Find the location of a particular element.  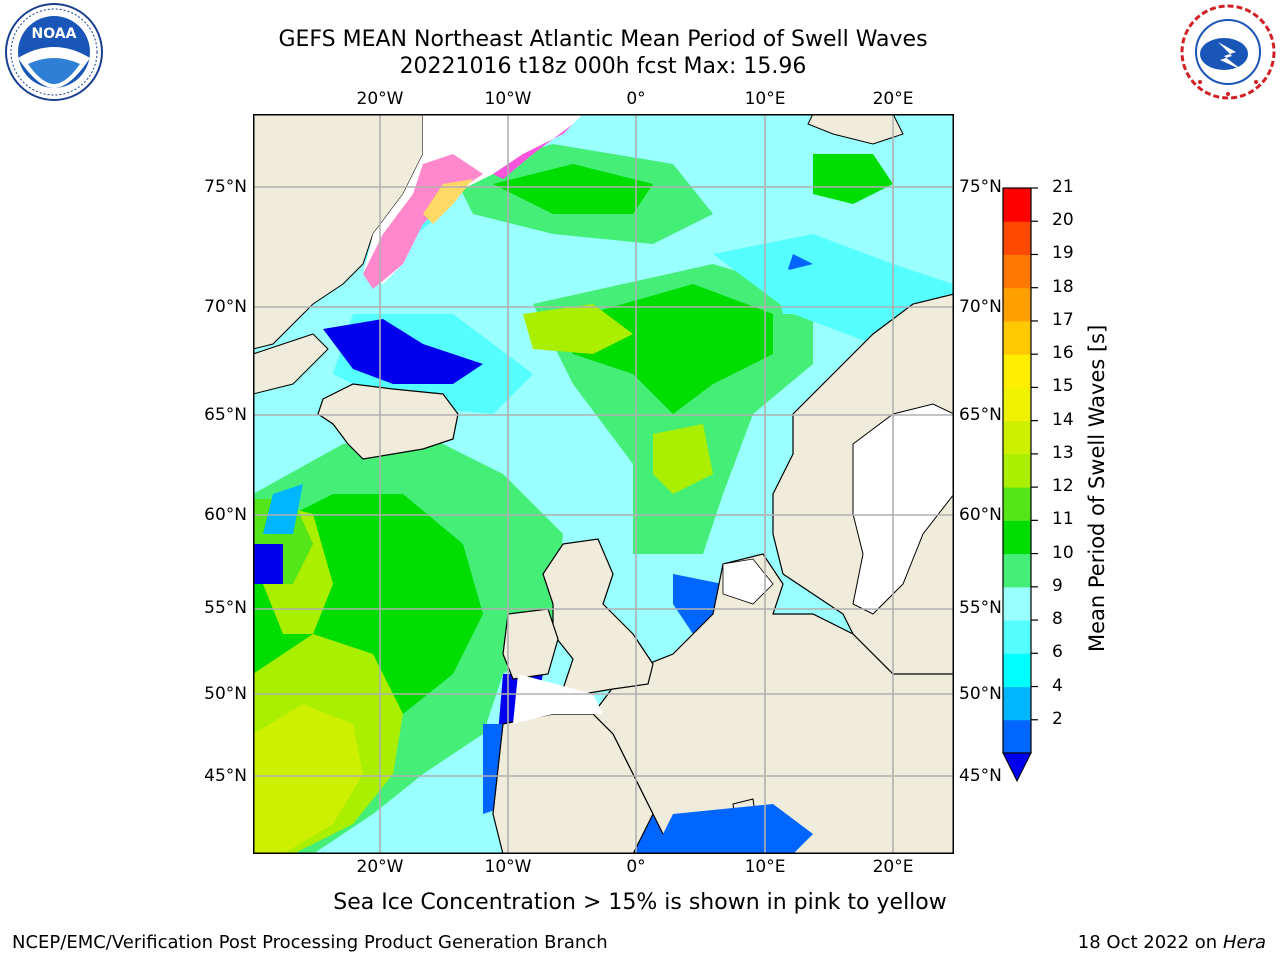

lat-tick-left: 55°N is located at coordinates (225, 608).